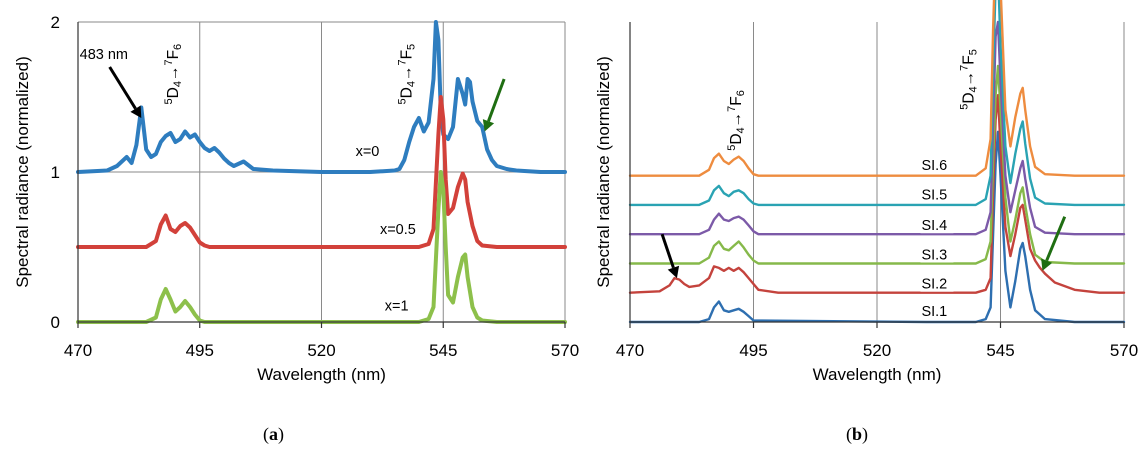 This screenshot has width=1142, height=452. Describe the element at coordinates (55, 322) in the screenshot. I see `y-tick-label: 0` at that location.